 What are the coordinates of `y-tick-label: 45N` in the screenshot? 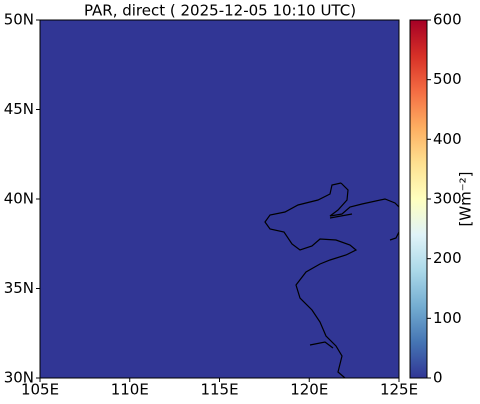 It's located at (19, 109).